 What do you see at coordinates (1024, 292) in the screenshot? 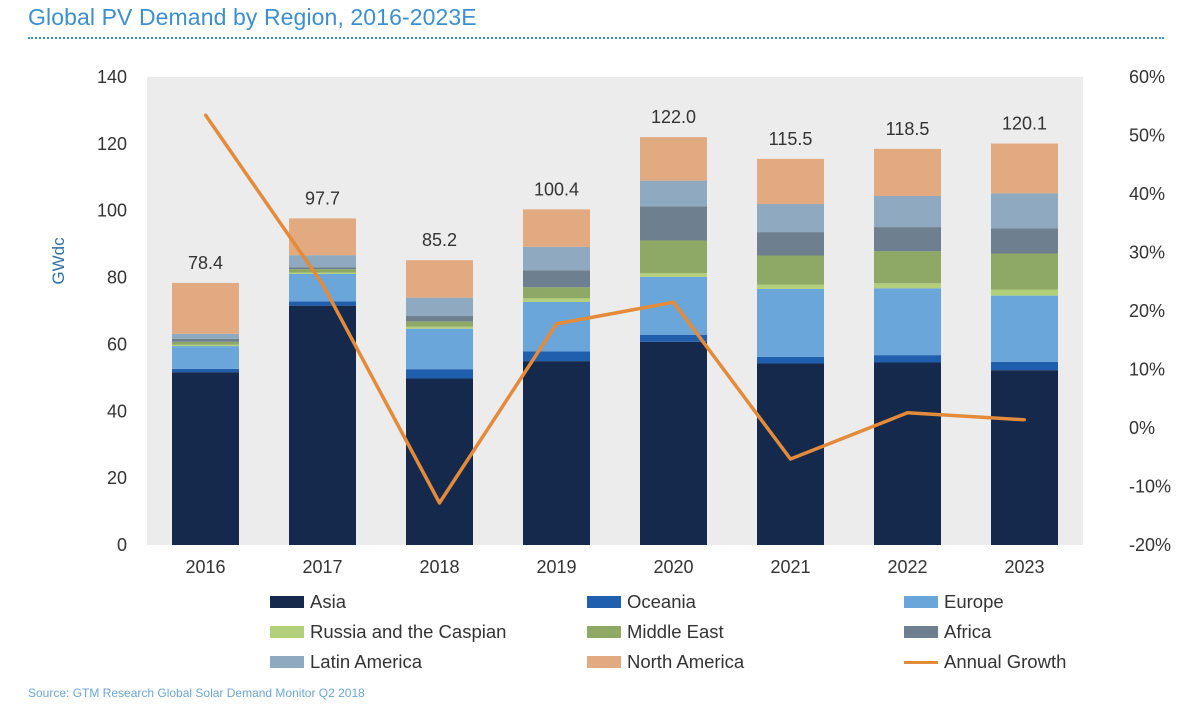
I see `bar-russia-and-the-caspian-2023` at bounding box center [1024, 292].